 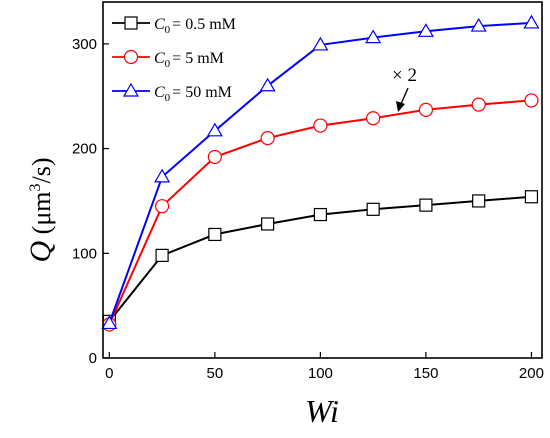 I want to click on y-tick-label: 200, so click(x=84, y=149).